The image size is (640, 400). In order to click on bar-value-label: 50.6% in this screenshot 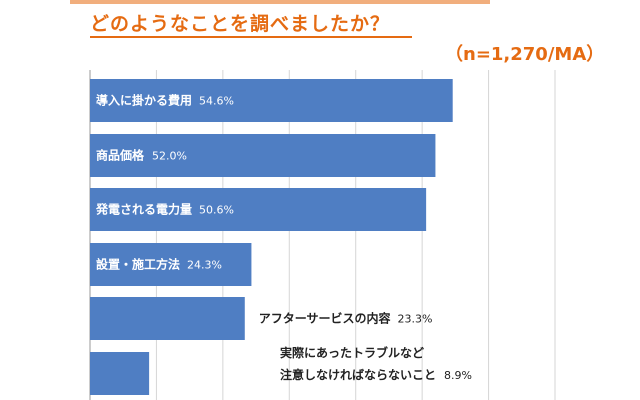, I will do `click(216, 210)`.